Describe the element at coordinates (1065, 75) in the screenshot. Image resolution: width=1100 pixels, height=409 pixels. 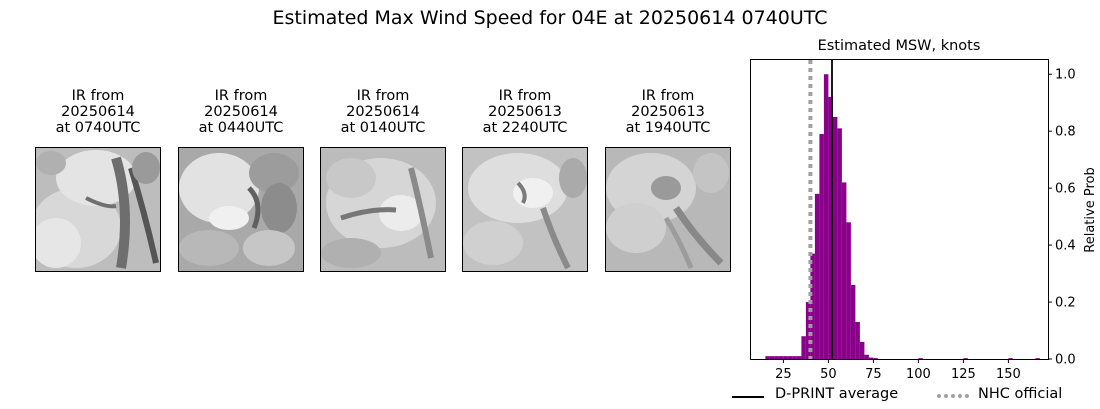
I see `y-tick-label: 1.0` at that location.